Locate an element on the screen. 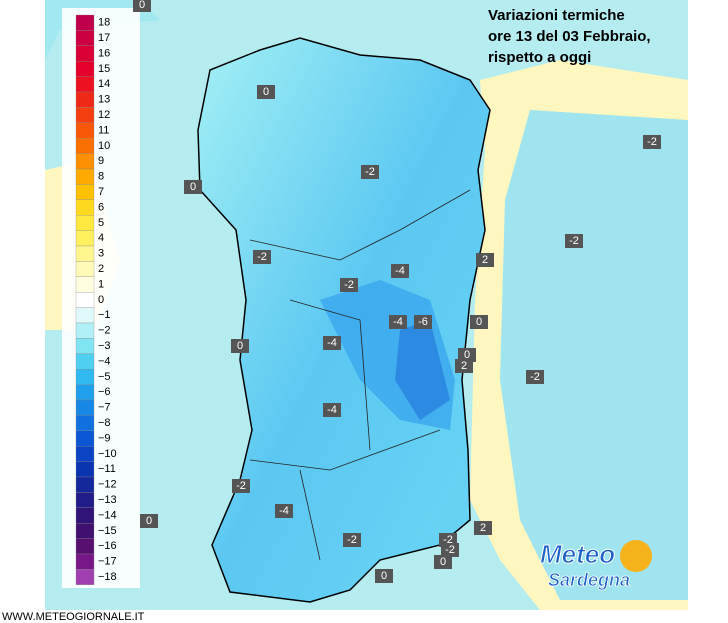 Image resolution: width=728 pixels, height=623 pixels. legend-label: −1 is located at coordinates (104, 315).